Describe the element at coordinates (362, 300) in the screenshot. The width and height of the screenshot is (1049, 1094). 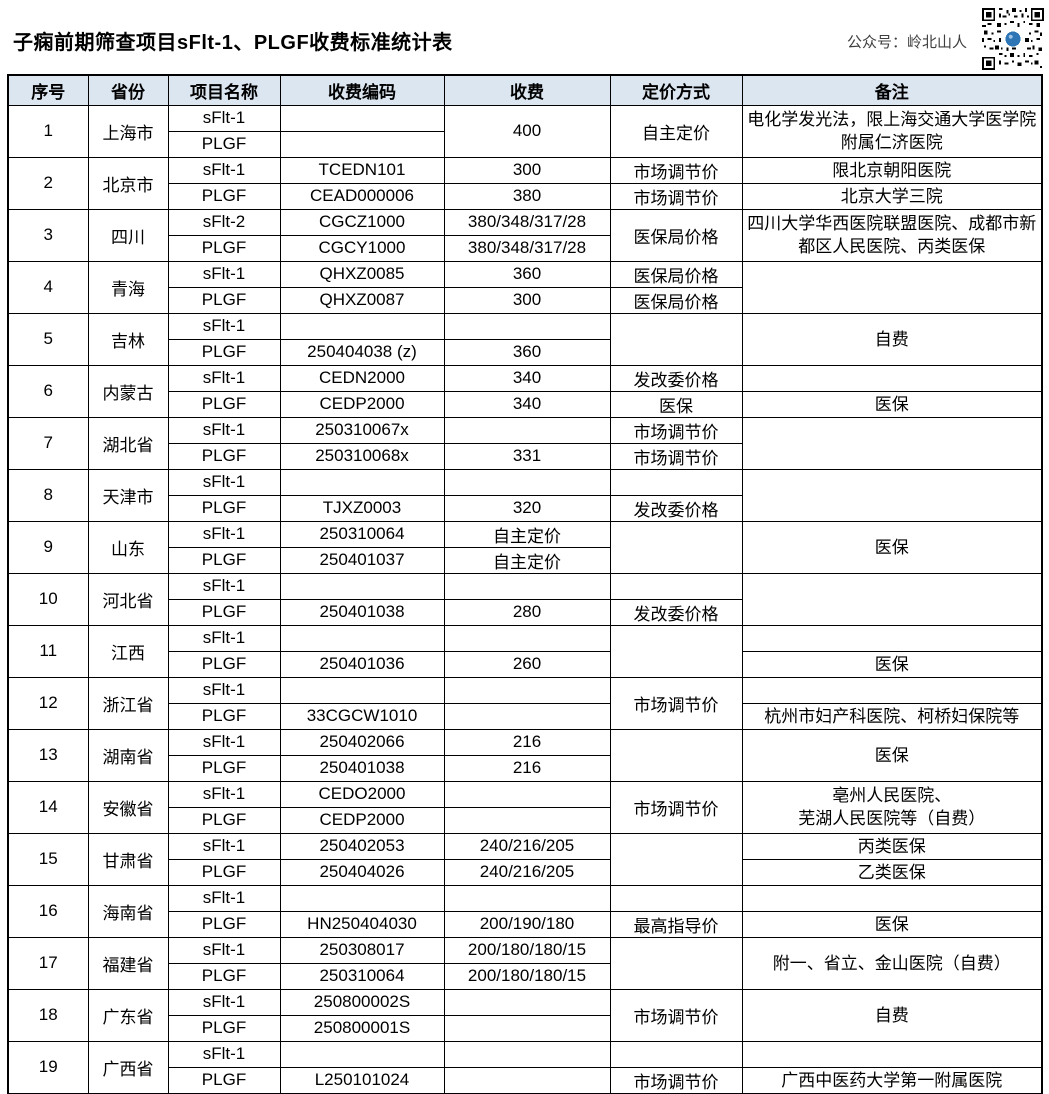
I see `cell-code: QHXZ0087` at that location.